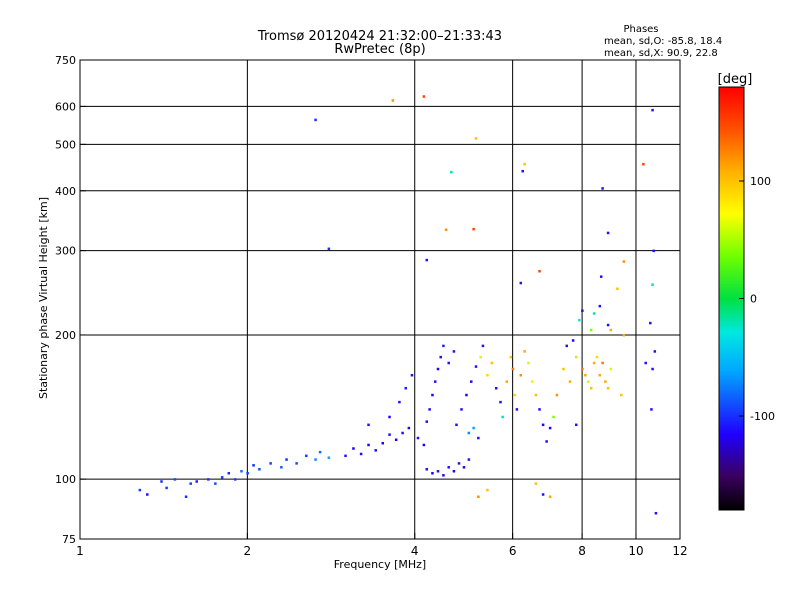 The width and height of the screenshot is (800, 600). What do you see at coordinates (379, 49) in the screenshot?
I see `chart-subtitle: RwPretec (8p)` at bounding box center [379, 49].